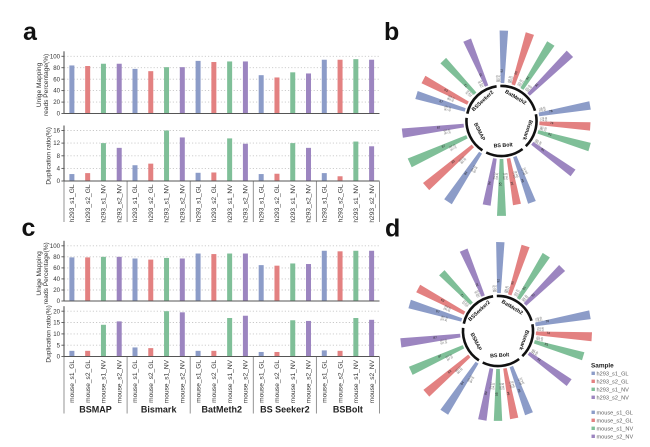 The image size is (650, 447). Describe the element at coordinates (449, 371) in the screenshot. I see `svg-text: 83` at that location.